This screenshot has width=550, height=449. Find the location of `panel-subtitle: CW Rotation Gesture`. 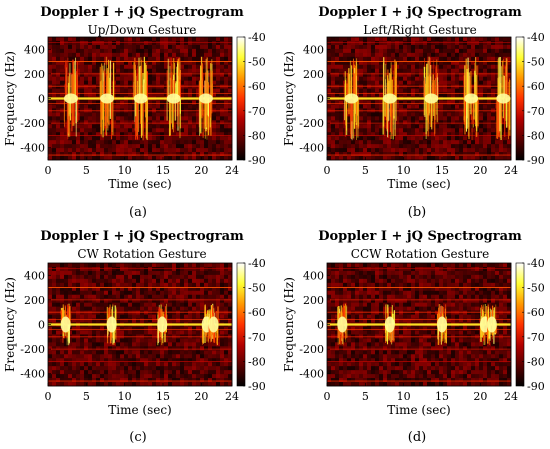

panel-subtitle: CW Rotation Gesture is located at coordinates (141, 254).